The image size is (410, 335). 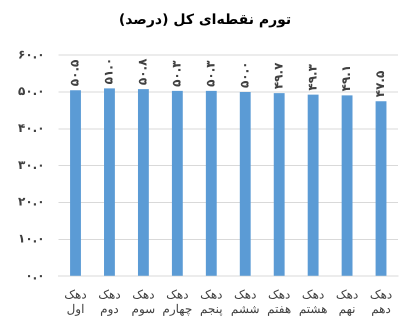 What do you see at coordinates (211, 302) in the screenshot?
I see `x-tick-label: دهک پنجم` at bounding box center [211, 302].